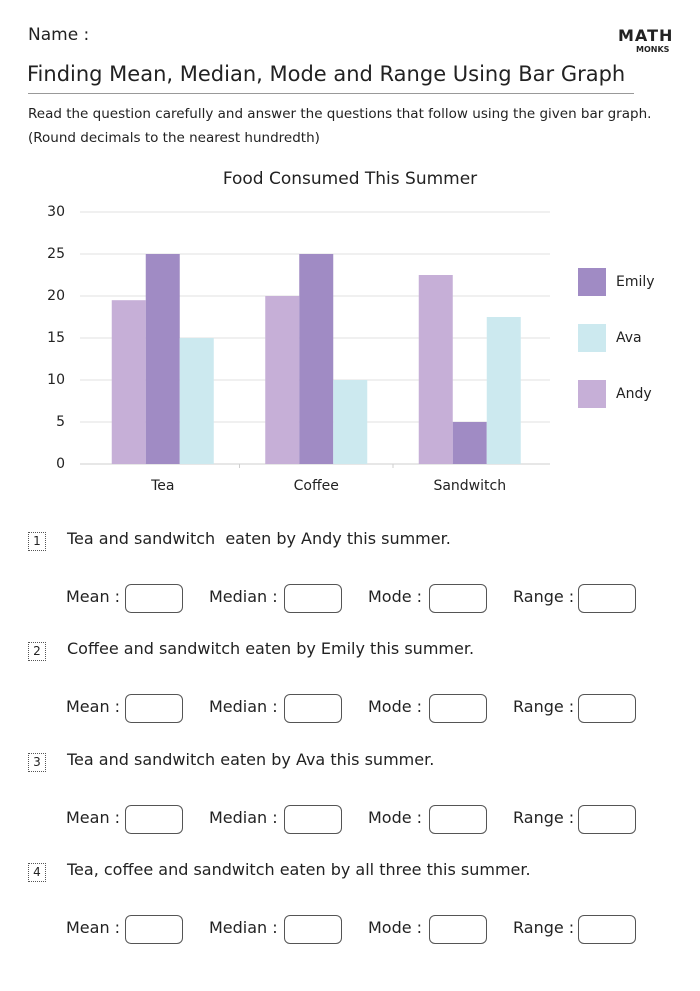 The image size is (700, 991). What do you see at coordinates (37, 652) in the screenshot?
I see `question-number: 2` at bounding box center [37, 652].